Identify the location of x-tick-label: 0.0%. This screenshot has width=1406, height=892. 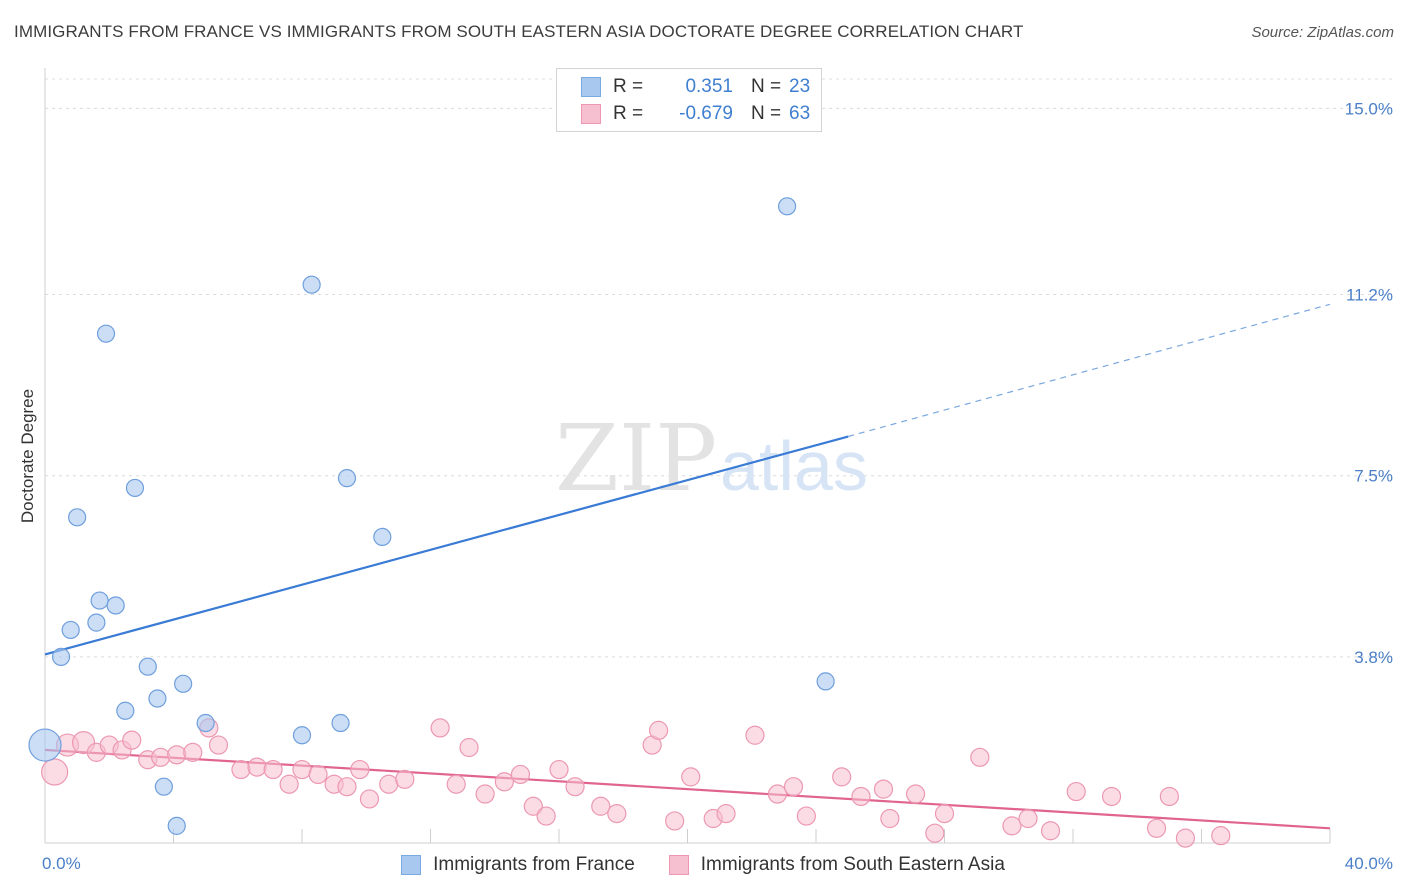
(61, 863).